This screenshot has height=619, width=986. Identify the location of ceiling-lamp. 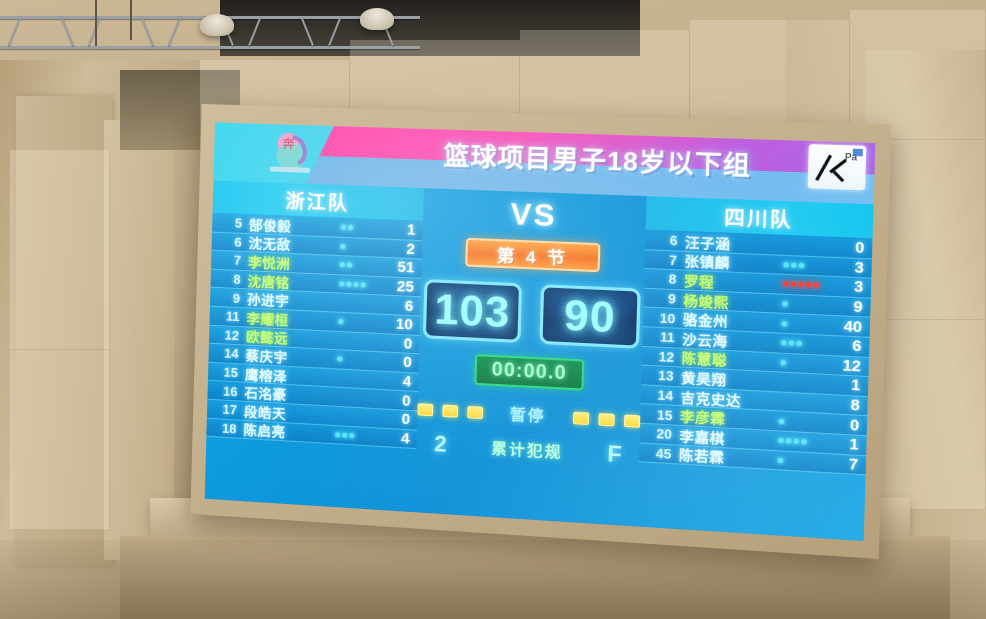
(377, 19).